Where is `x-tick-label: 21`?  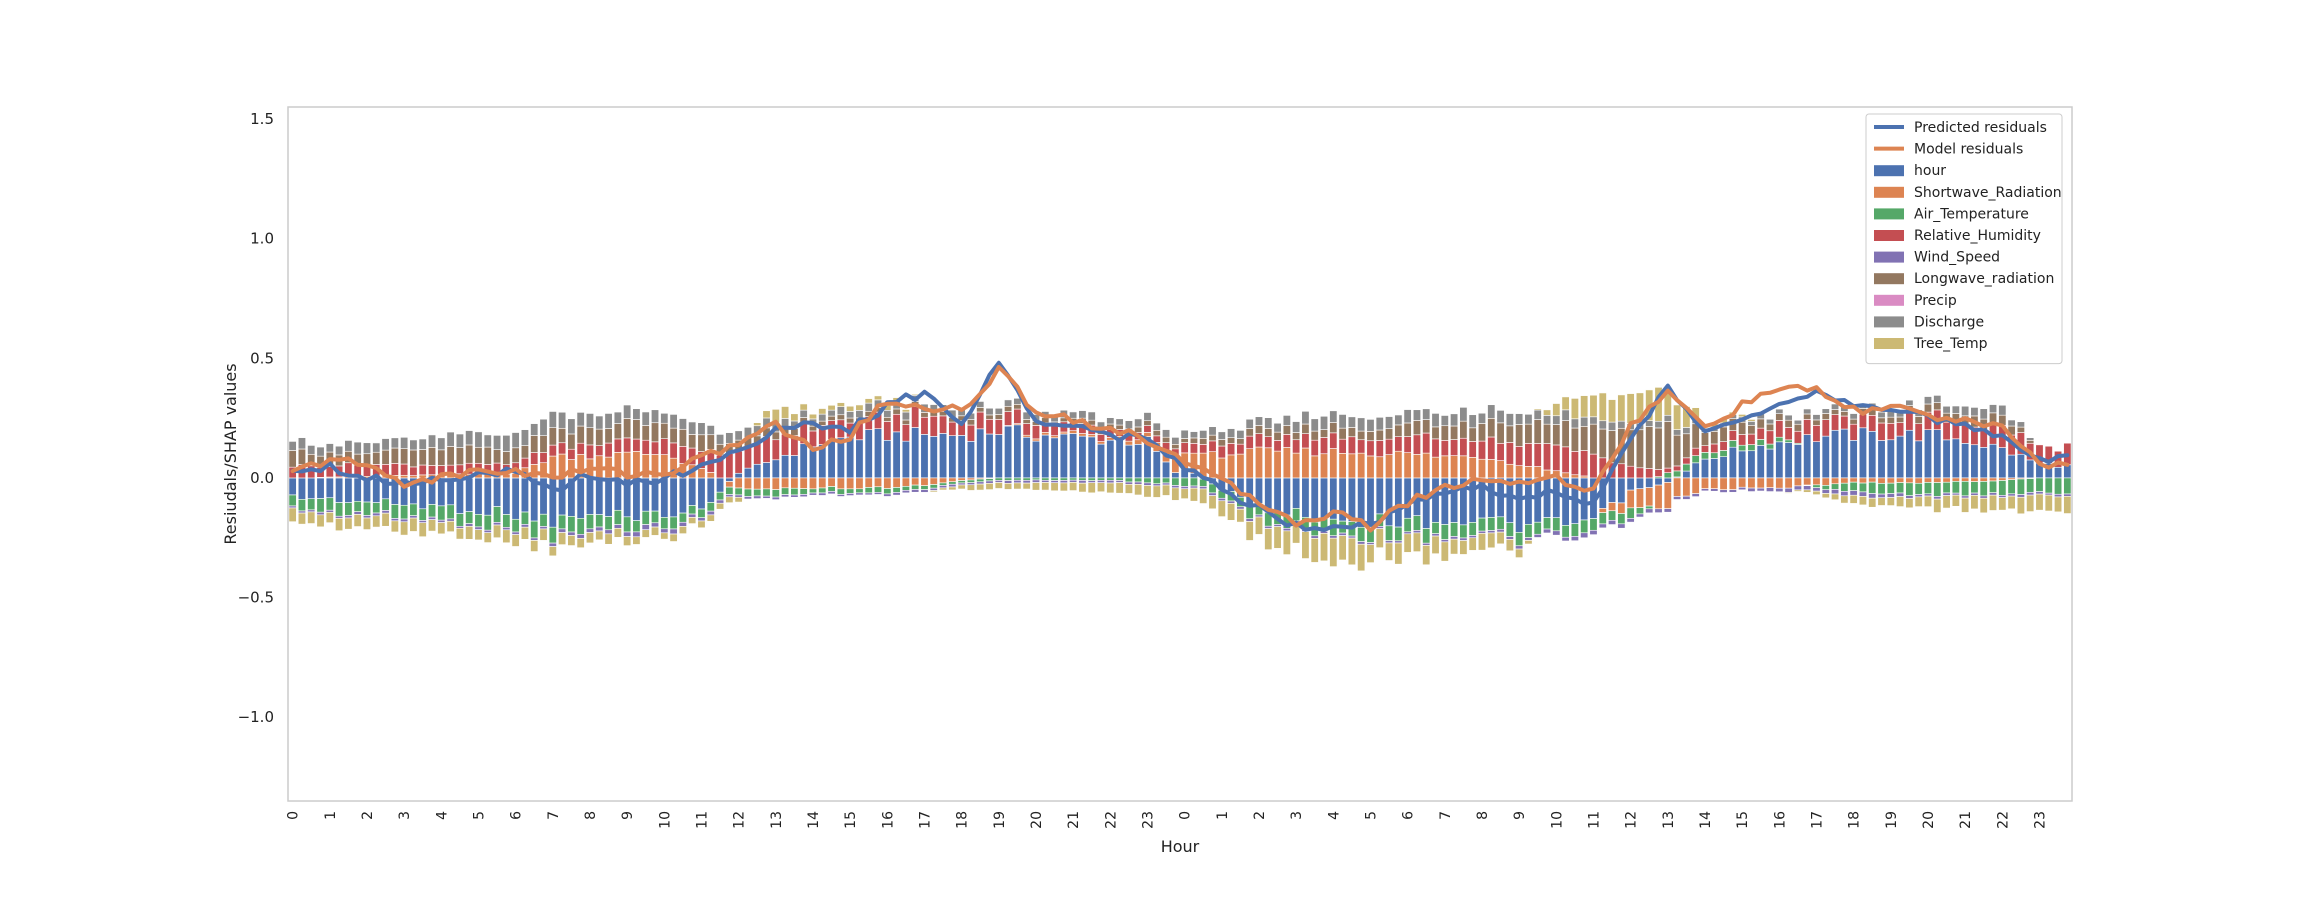
x-tick-label: 21 is located at coordinates (1074, 820).